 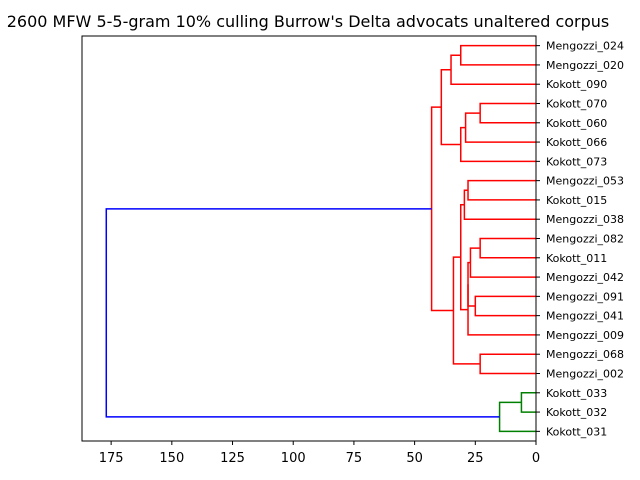 What do you see at coordinates (585, 239) in the screenshot?
I see `leaf-label: Mengozzi_082` at bounding box center [585, 239].